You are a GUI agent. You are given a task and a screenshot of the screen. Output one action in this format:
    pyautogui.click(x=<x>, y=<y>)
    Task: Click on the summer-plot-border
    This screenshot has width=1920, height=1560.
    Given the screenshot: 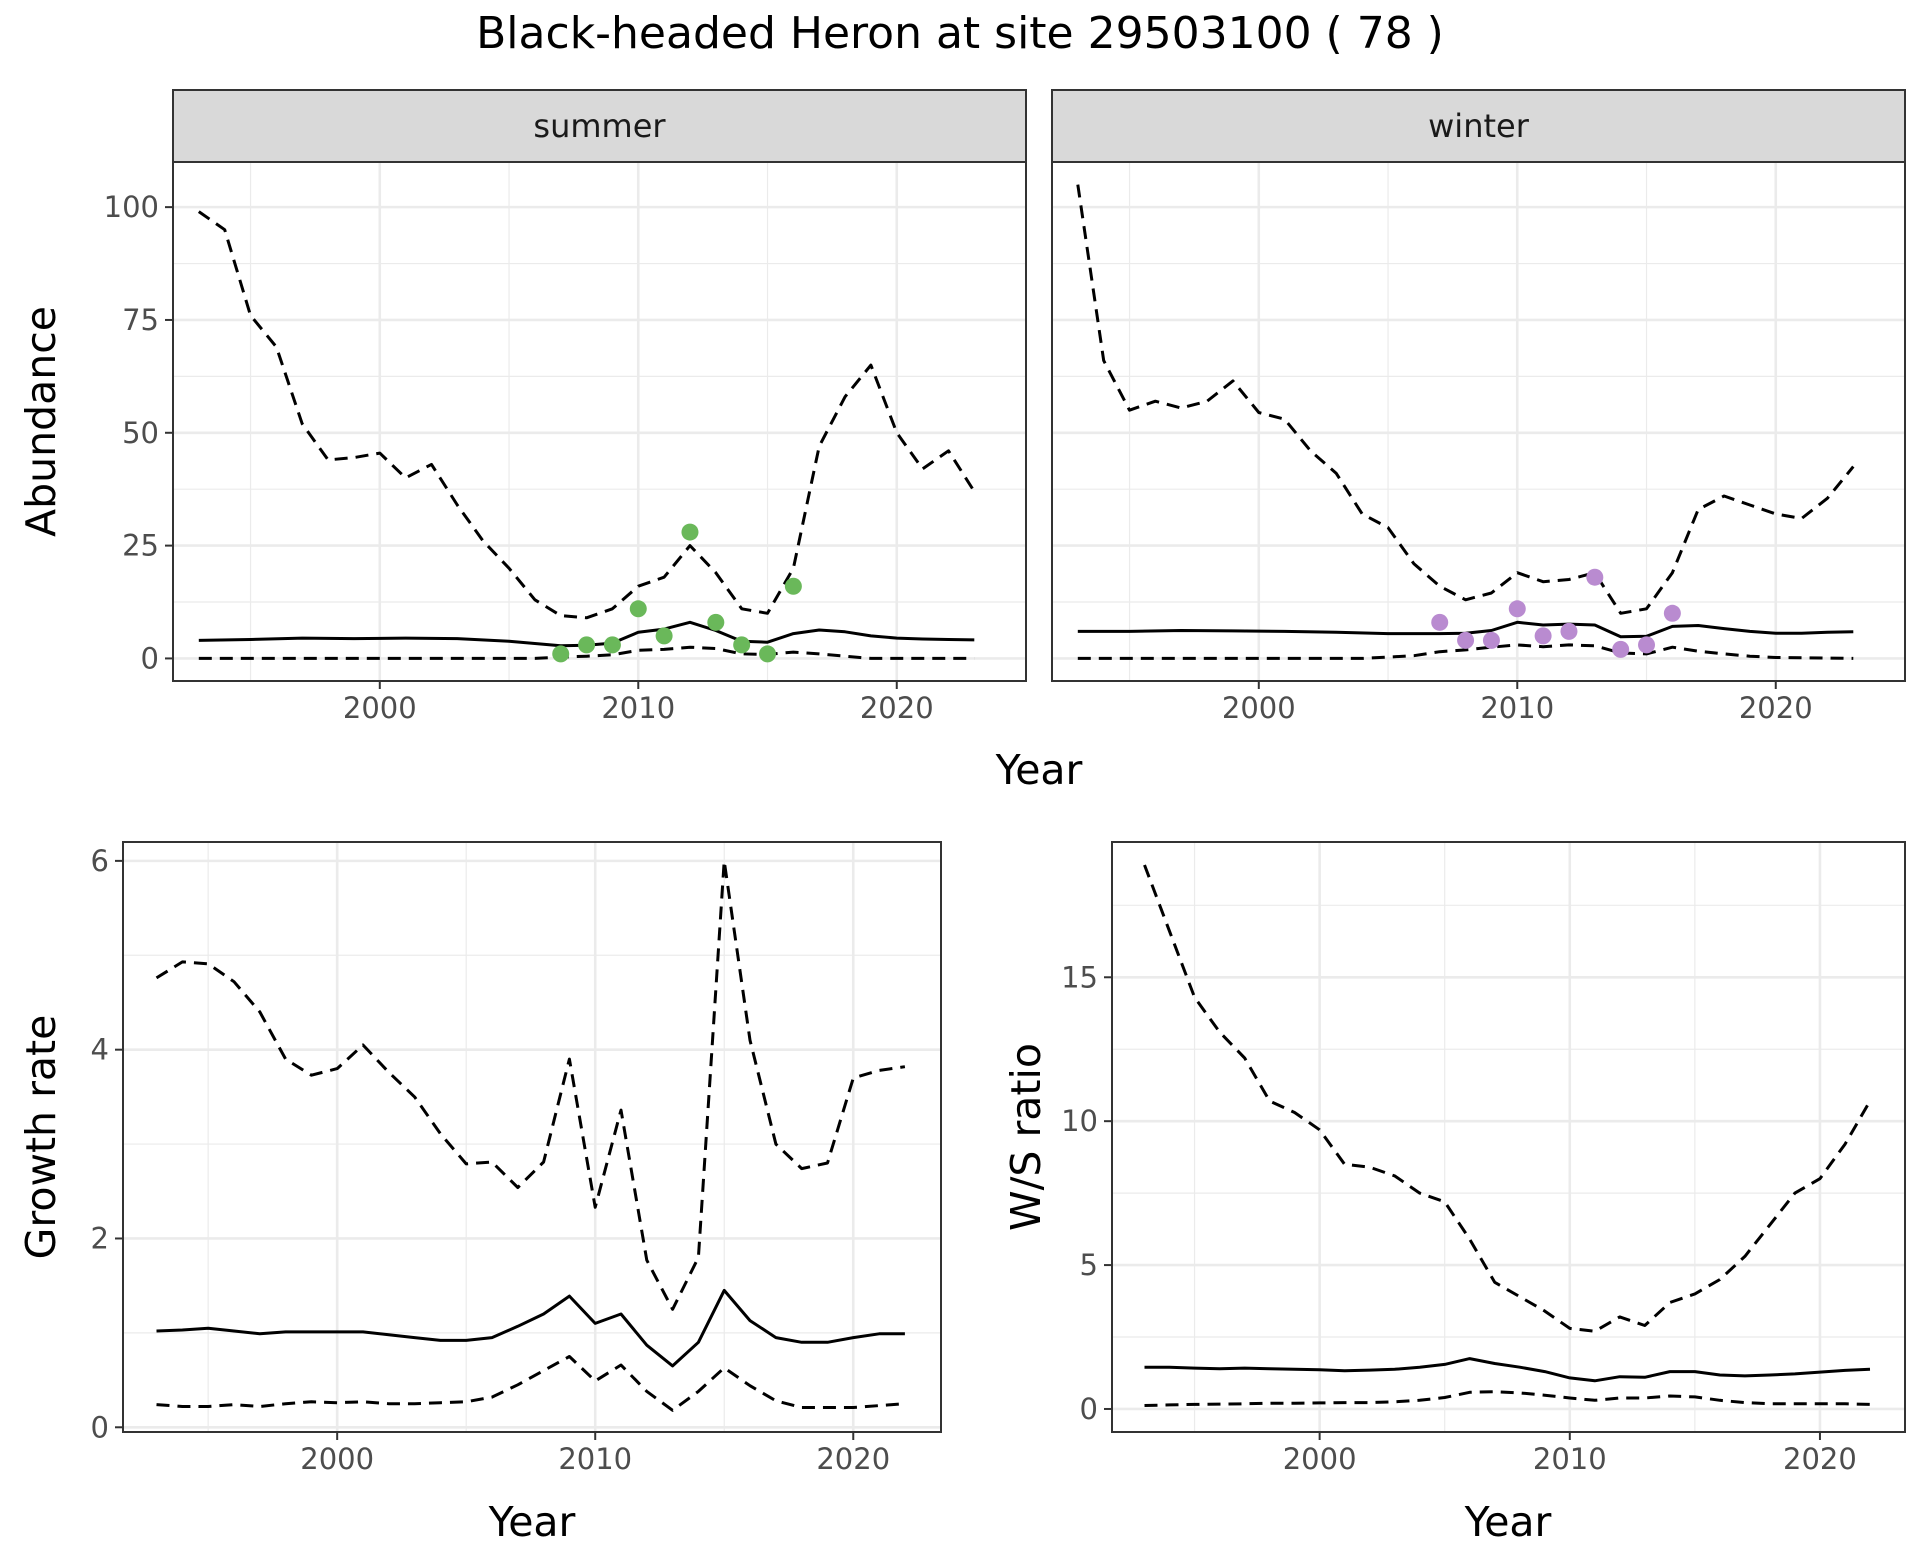 What is the action you would take?
    pyautogui.click(x=599, y=421)
    